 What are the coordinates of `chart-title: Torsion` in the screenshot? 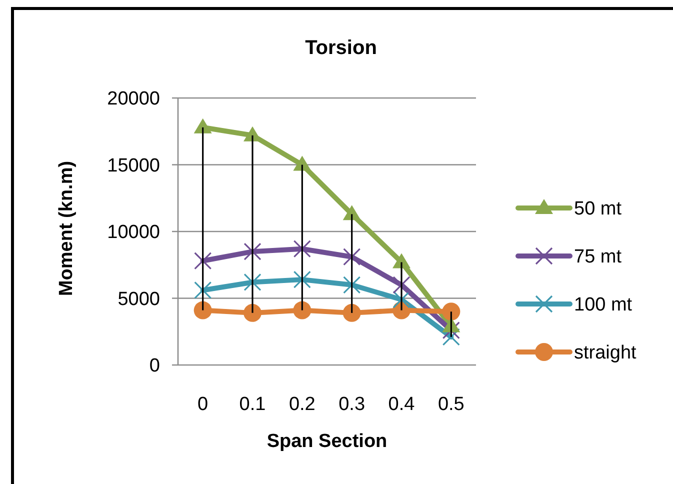 It's located at (341, 48).